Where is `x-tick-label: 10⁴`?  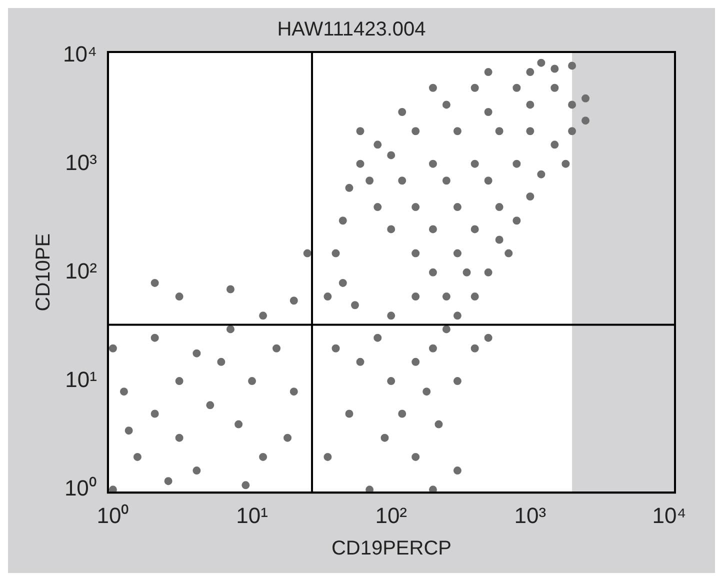
x-tick-label: 10⁴ is located at coordinates (669, 515).